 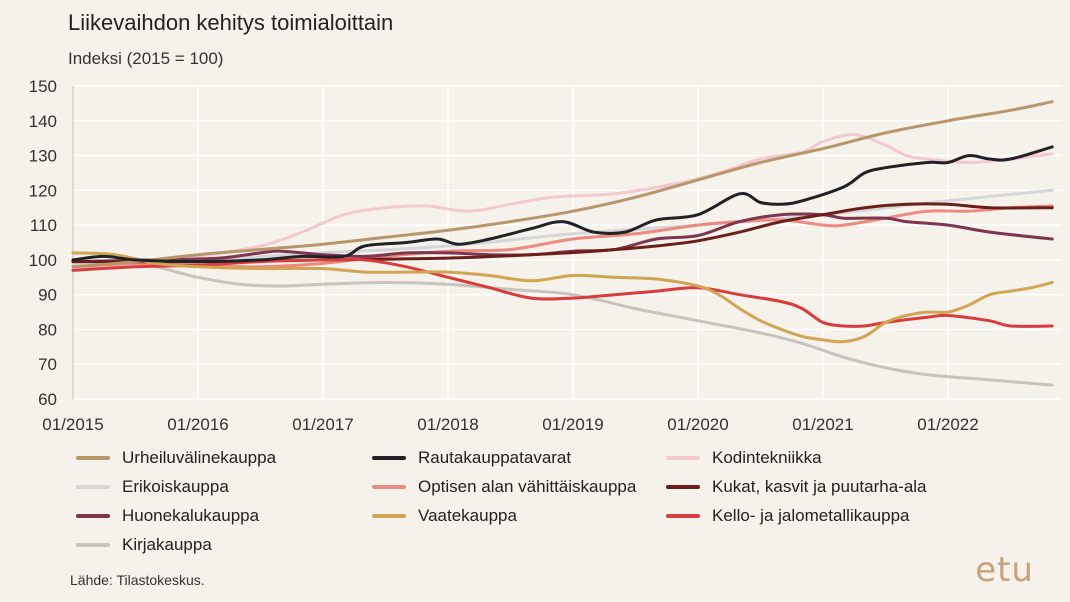 I want to click on legend-item: Kukat, kasvit ja puutarha-ala, so click(x=796, y=487).